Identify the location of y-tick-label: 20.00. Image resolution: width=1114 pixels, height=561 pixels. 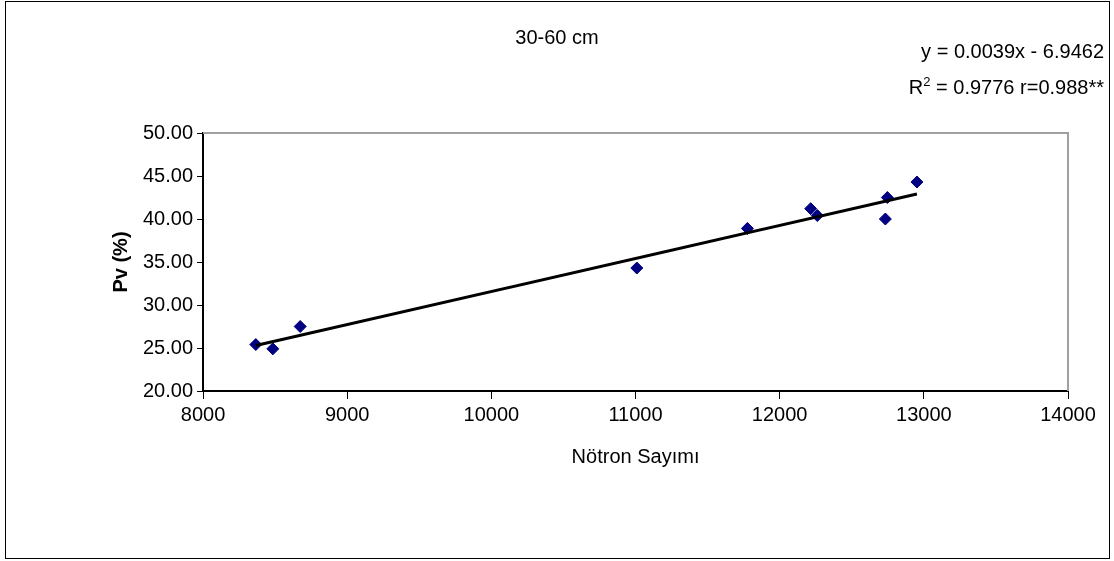
(168, 389).